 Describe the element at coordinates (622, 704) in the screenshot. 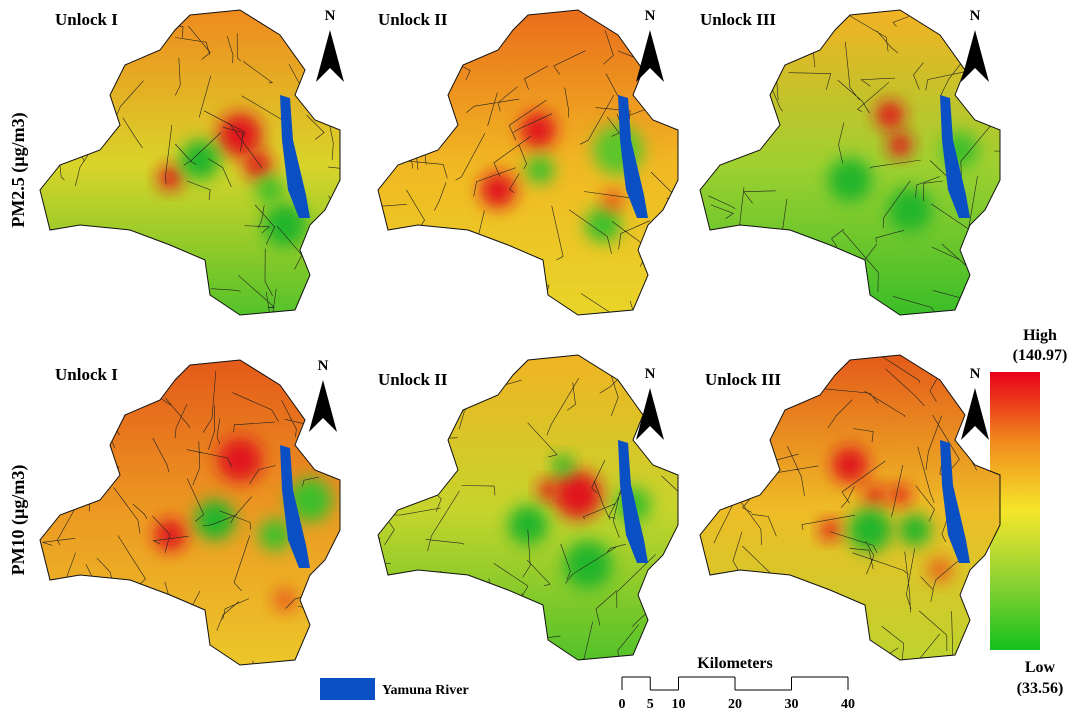

I see `scale-tick-label: 0` at that location.